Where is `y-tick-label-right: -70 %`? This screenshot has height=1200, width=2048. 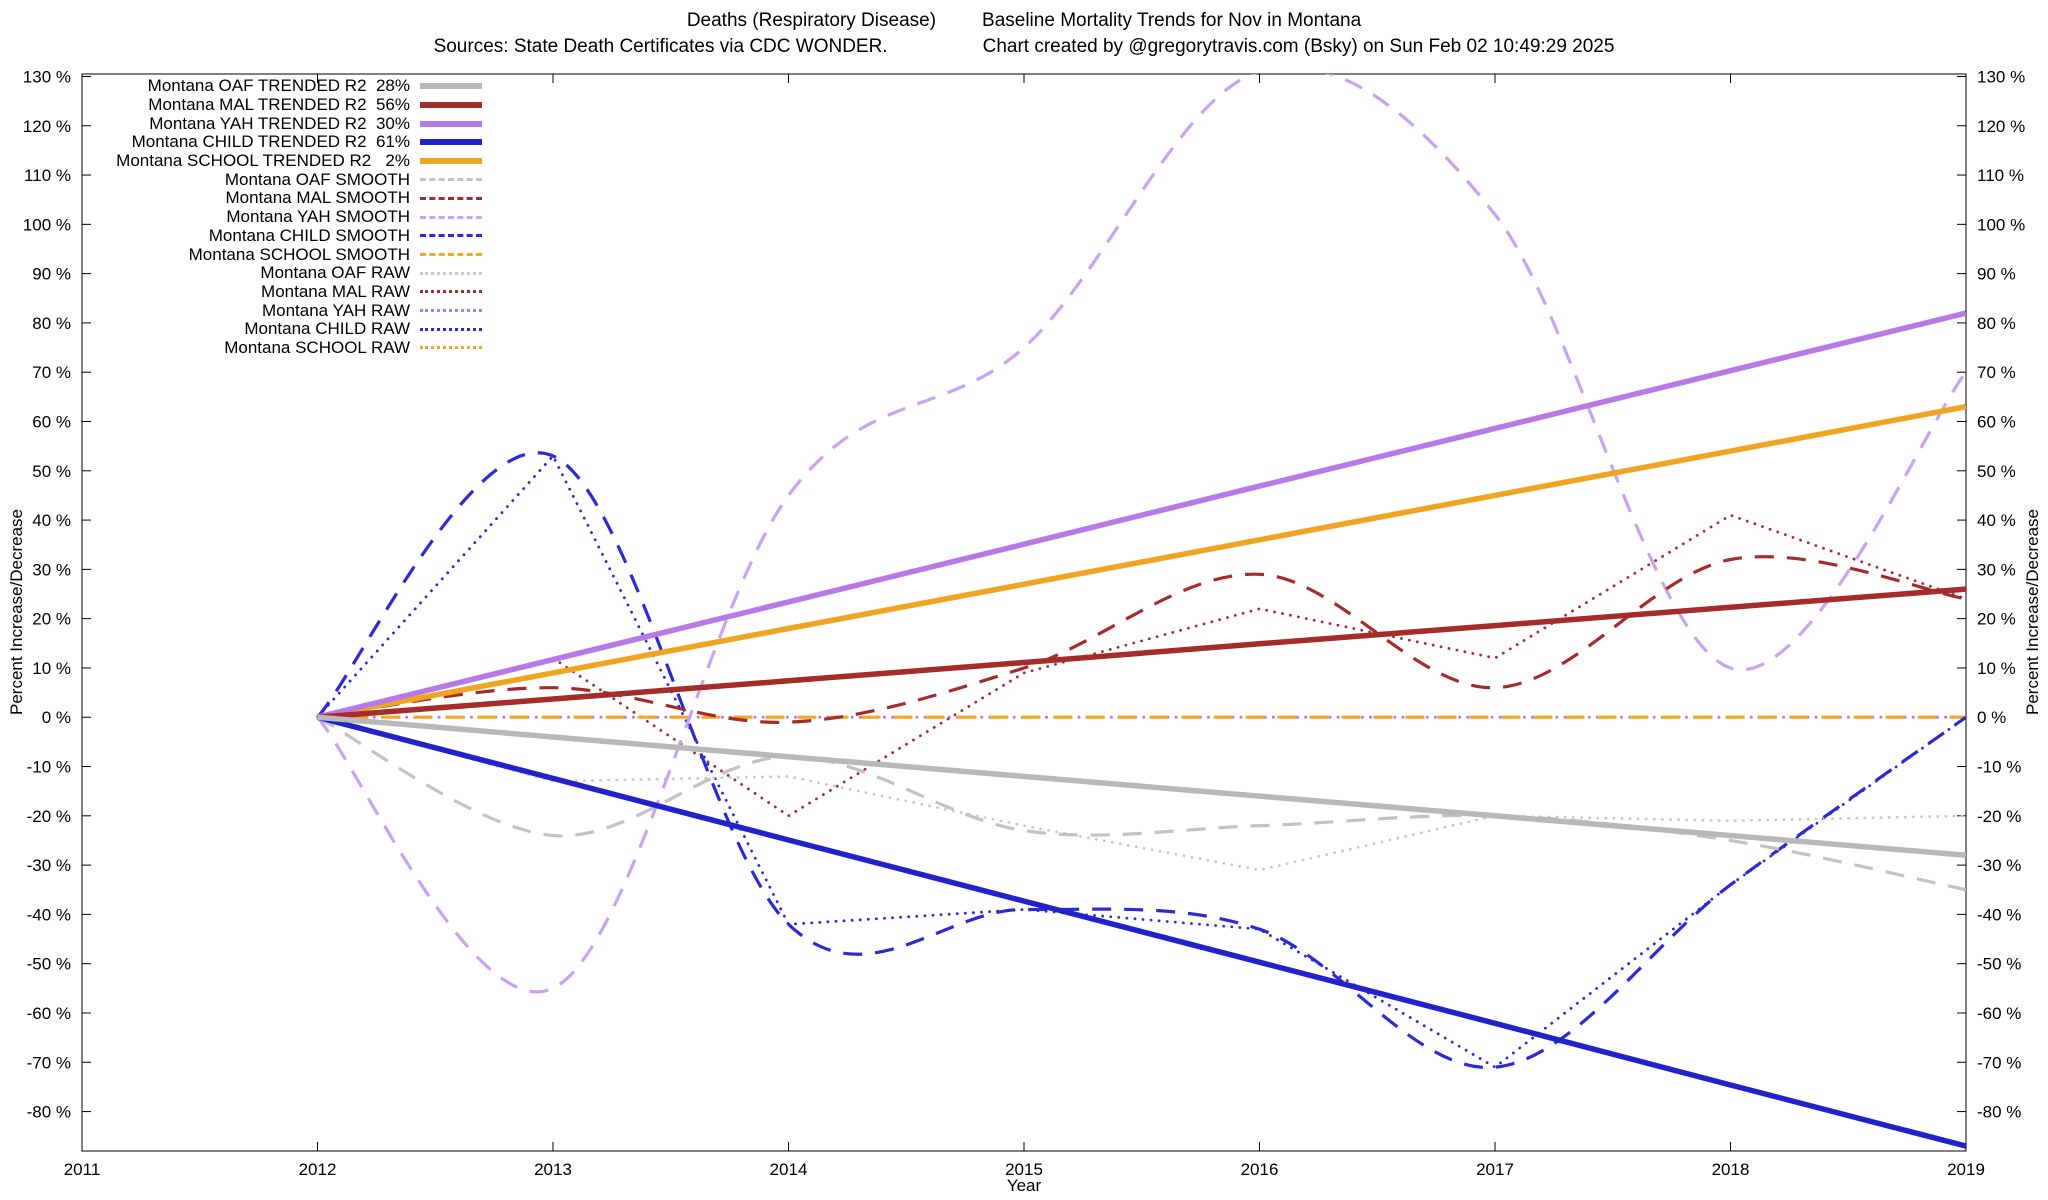
y-tick-label-right: -70 % is located at coordinates (1999, 1062).